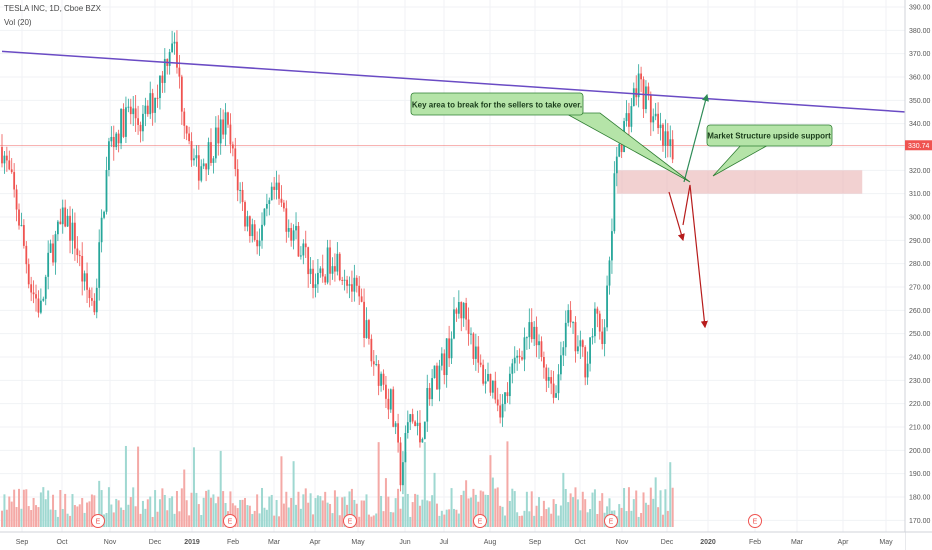 The height and width of the screenshot is (550, 932). Describe the element at coordinates (18, 22) in the screenshot. I see `volume-indicator-label: Vol (20)` at that location.